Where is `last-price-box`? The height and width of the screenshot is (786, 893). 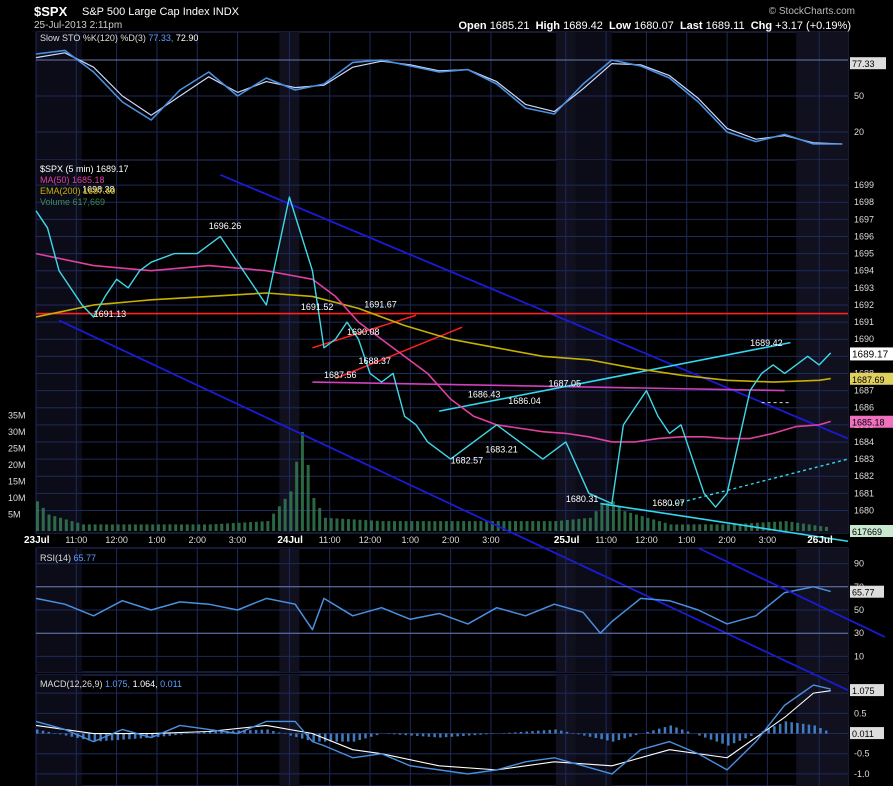 last-price-box is located at coordinates (871, 354).